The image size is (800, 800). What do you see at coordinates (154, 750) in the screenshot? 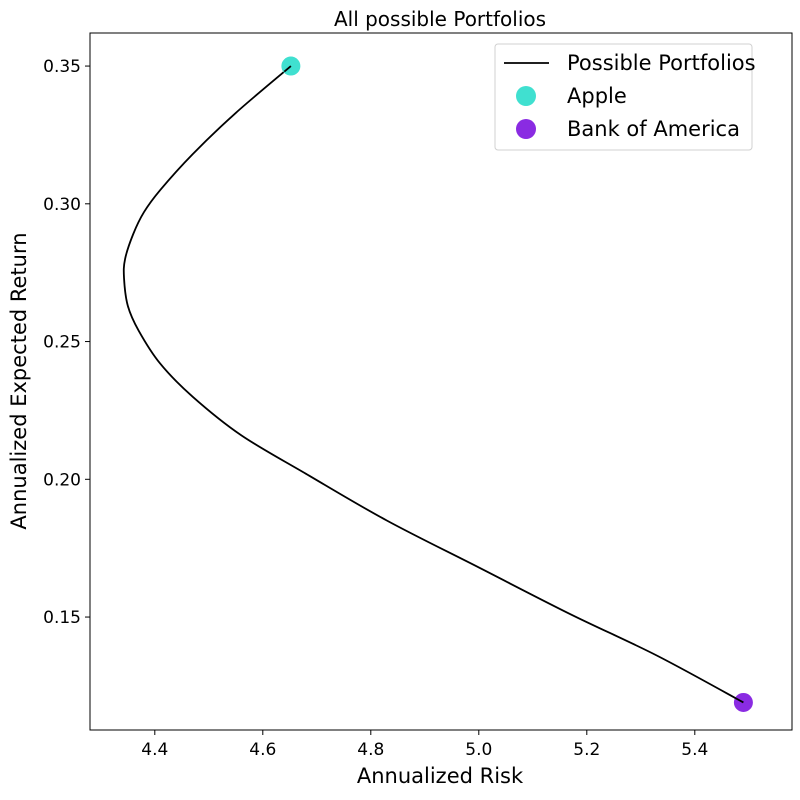
I see `x-tick-label: 4.4` at bounding box center [154, 750].